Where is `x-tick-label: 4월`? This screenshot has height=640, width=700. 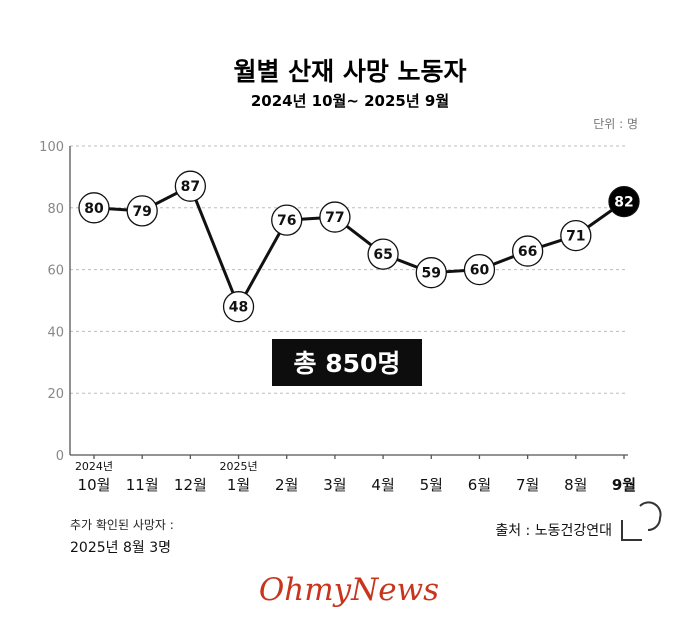 x-tick-label: 4월 is located at coordinates (382, 485).